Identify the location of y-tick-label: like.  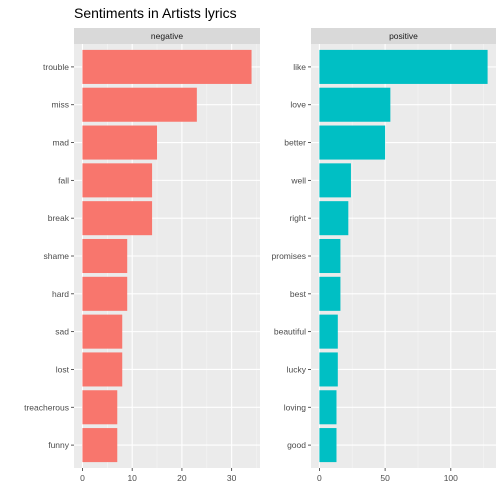
(299, 67).